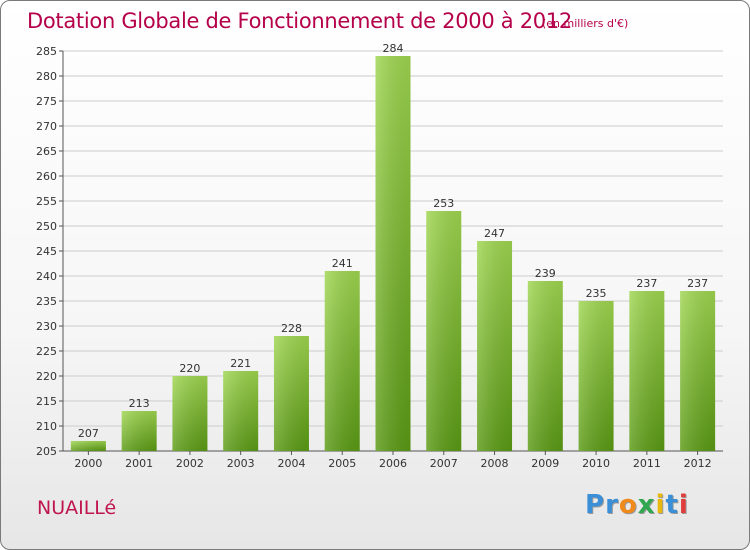  I want to click on x-tick-label: 2002, so click(190, 463).